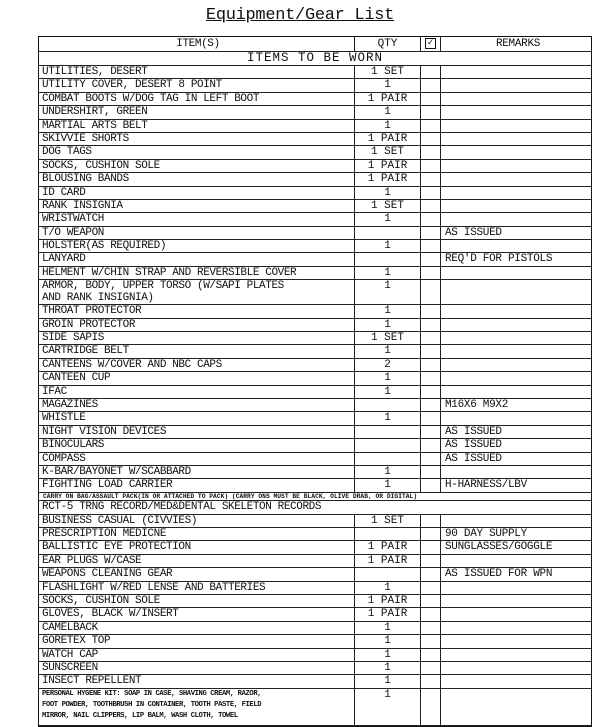 The height and width of the screenshot is (727, 600). I want to click on table-row: BINOCULARS AS ISSUED, so click(315, 446).